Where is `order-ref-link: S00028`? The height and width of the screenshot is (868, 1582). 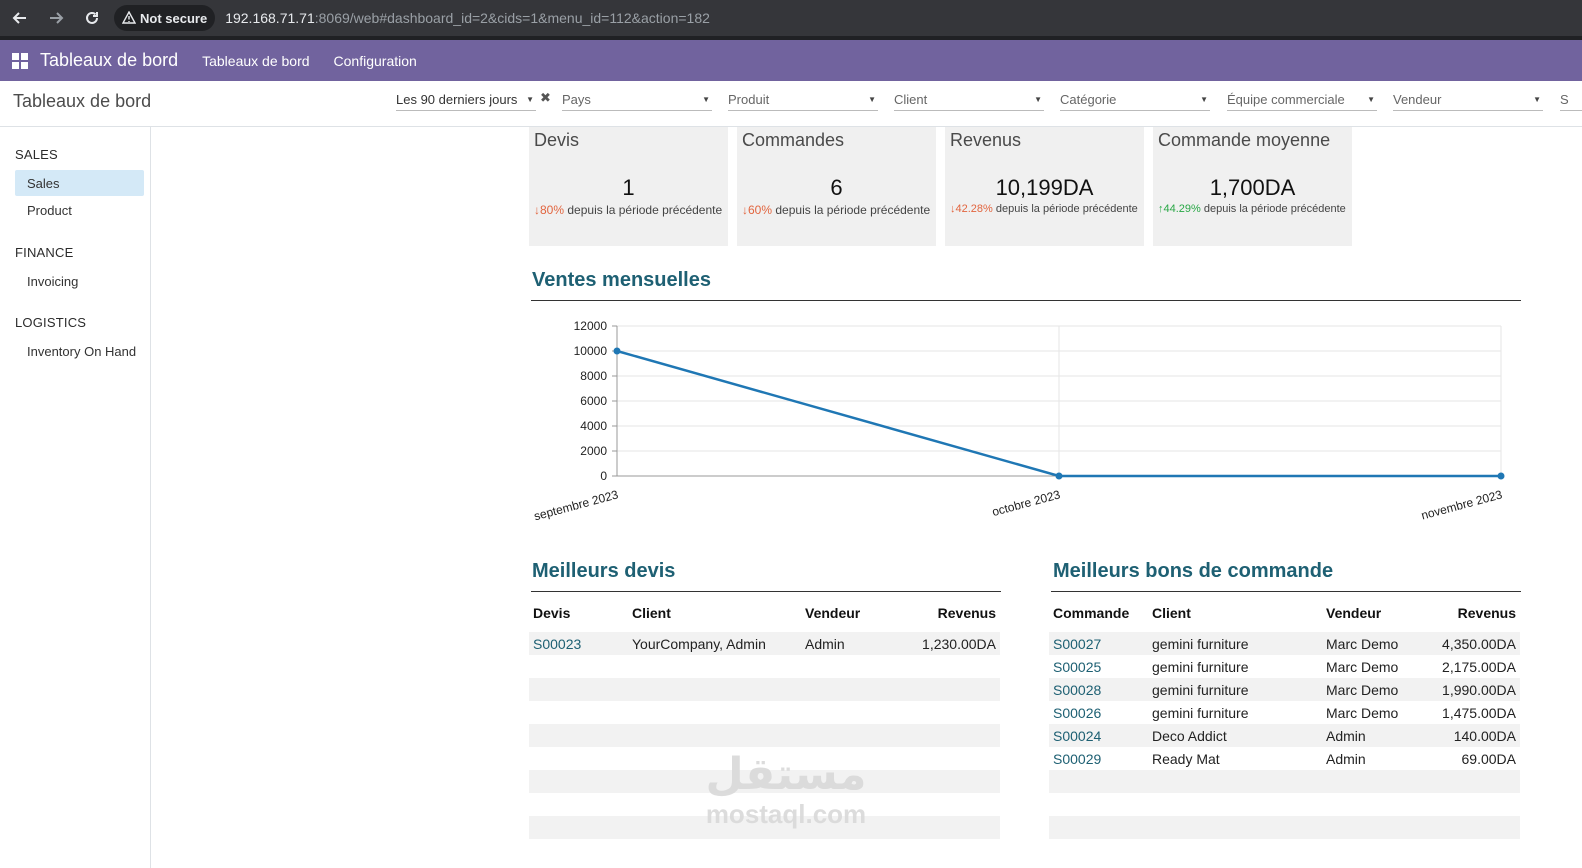
order-ref-link: S00028 is located at coordinates (1077, 690).